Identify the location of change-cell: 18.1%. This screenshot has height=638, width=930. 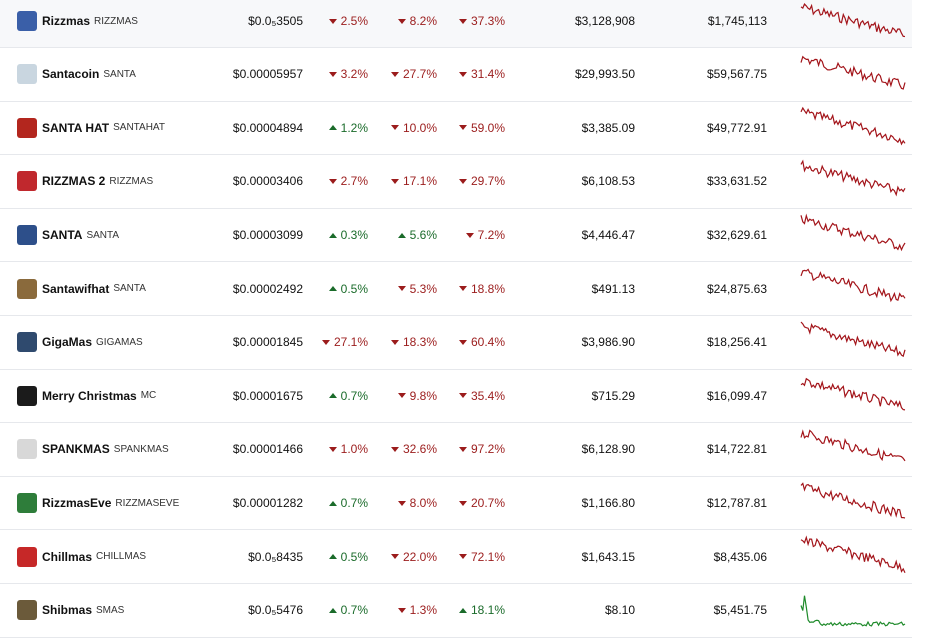
(472, 610).